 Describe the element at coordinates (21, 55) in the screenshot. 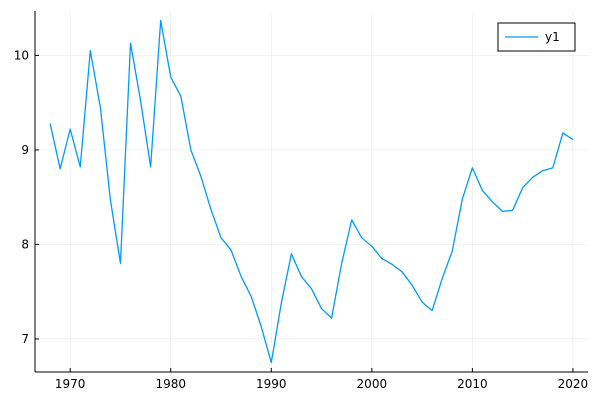

I see `y-tick-label: 10` at that location.